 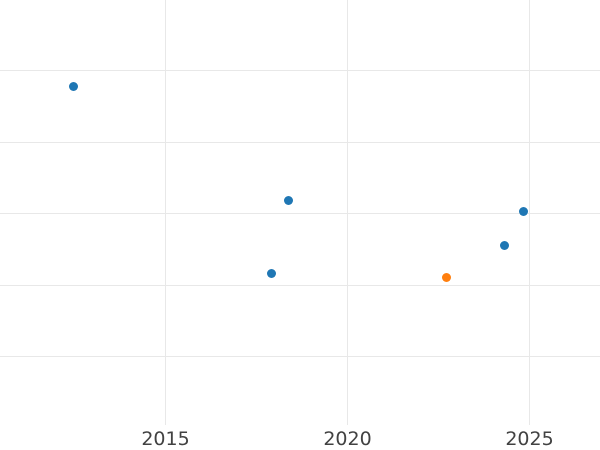 I want to click on x-tick-label: 2025, so click(x=529, y=439).